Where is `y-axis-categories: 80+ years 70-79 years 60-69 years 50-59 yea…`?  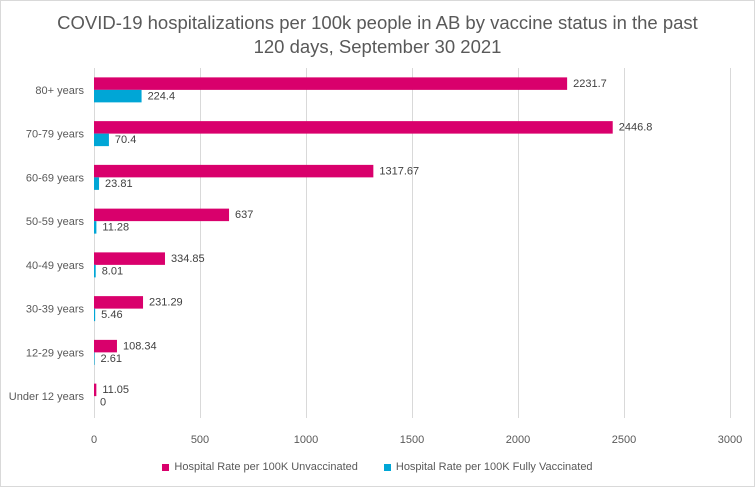 y-axis-categories: 80+ years 70-79 years 60-69 years 50-59 yea… is located at coordinates (47, 244).